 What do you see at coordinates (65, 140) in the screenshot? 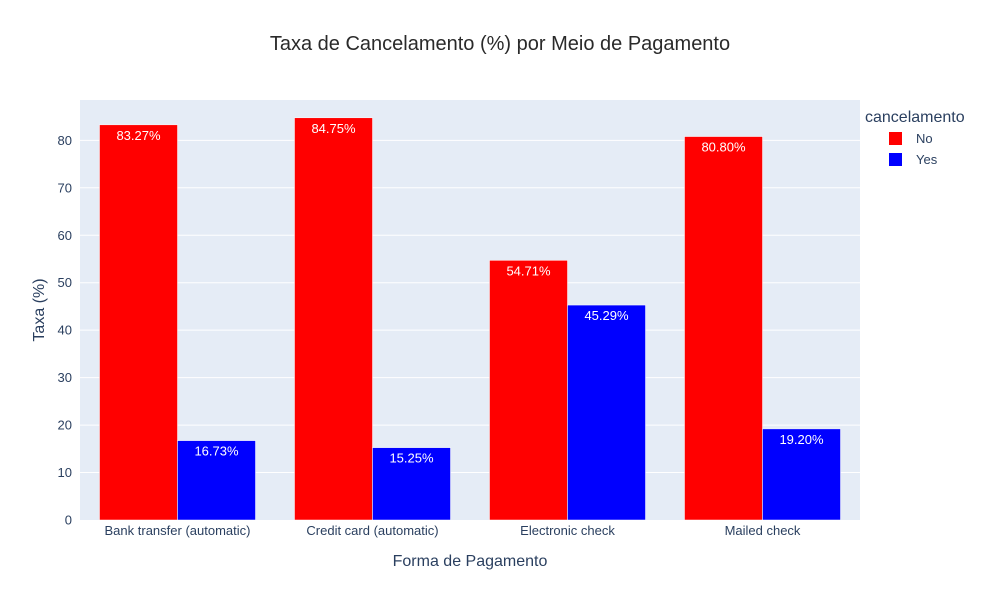
I see `y-tick-label: 80` at bounding box center [65, 140].